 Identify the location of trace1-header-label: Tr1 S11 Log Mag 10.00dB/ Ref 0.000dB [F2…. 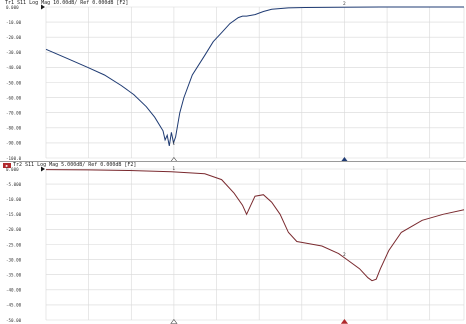
(67, 3).